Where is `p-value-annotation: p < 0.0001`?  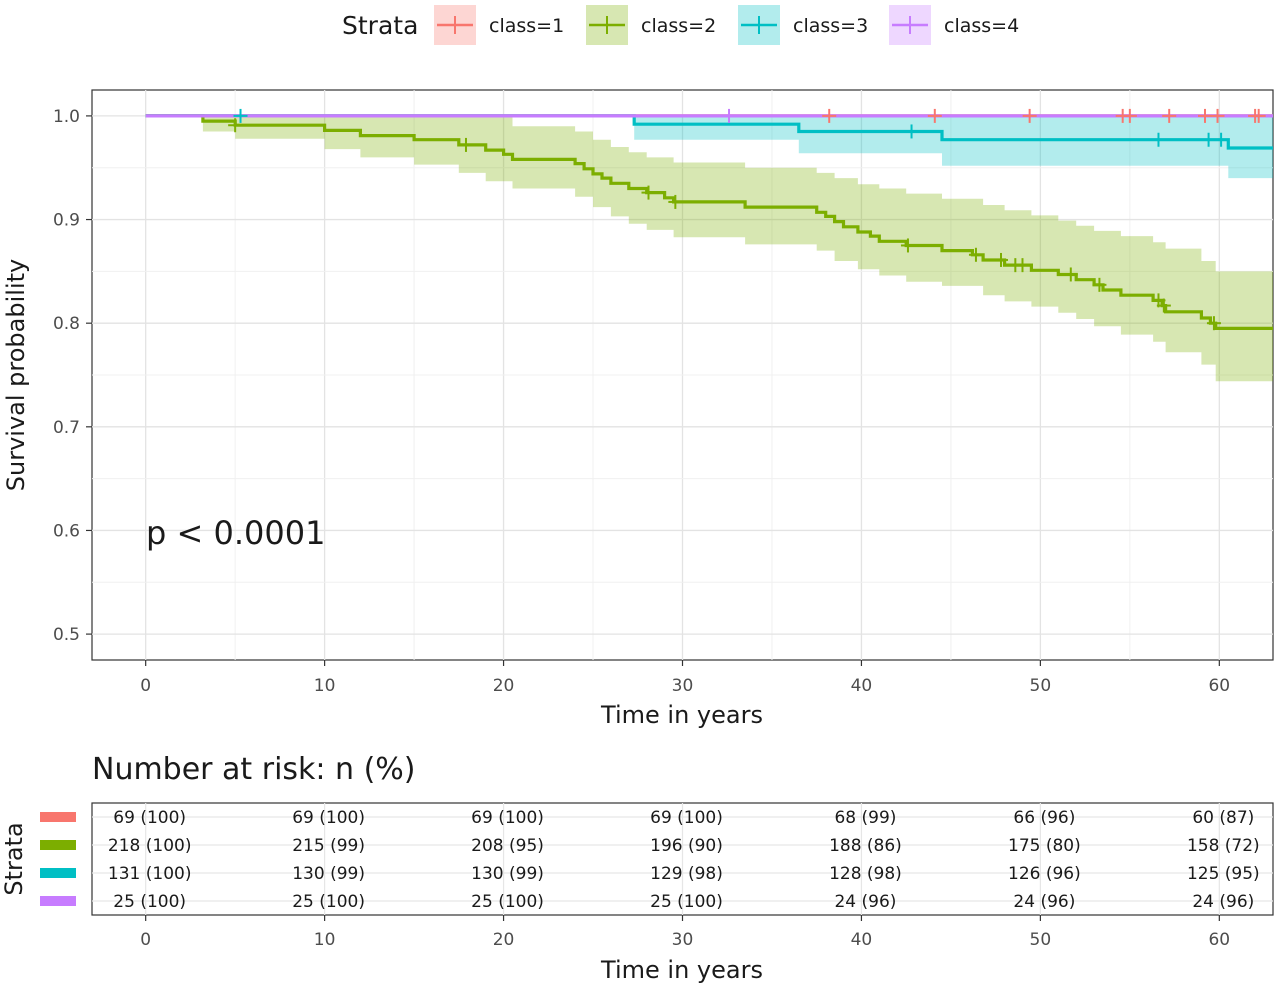
p-value-annotation: p < 0.0001 is located at coordinates (235, 533).